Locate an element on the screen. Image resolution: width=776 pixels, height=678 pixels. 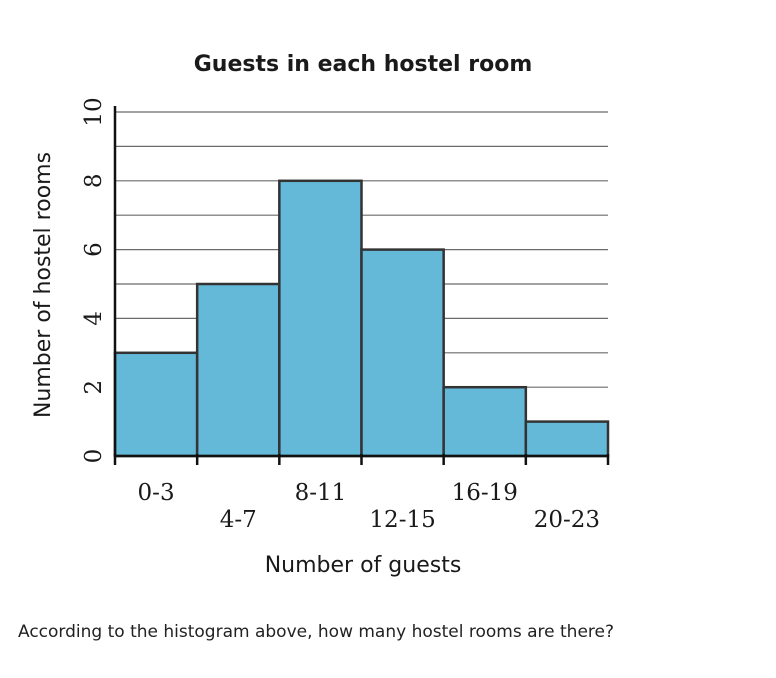
x-tick-label: 20-23 is located at coordinates (567, 520).